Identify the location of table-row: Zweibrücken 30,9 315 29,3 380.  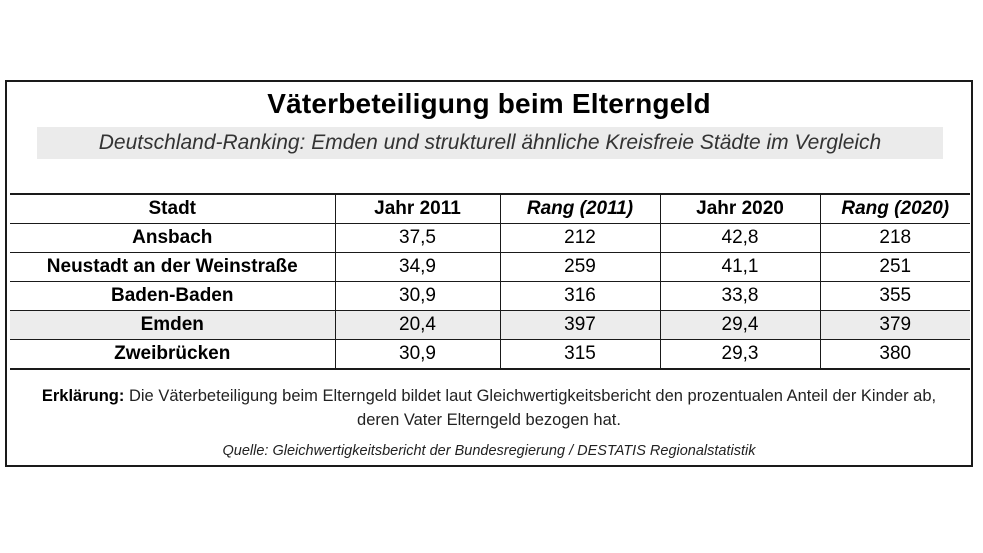
(490, 354).